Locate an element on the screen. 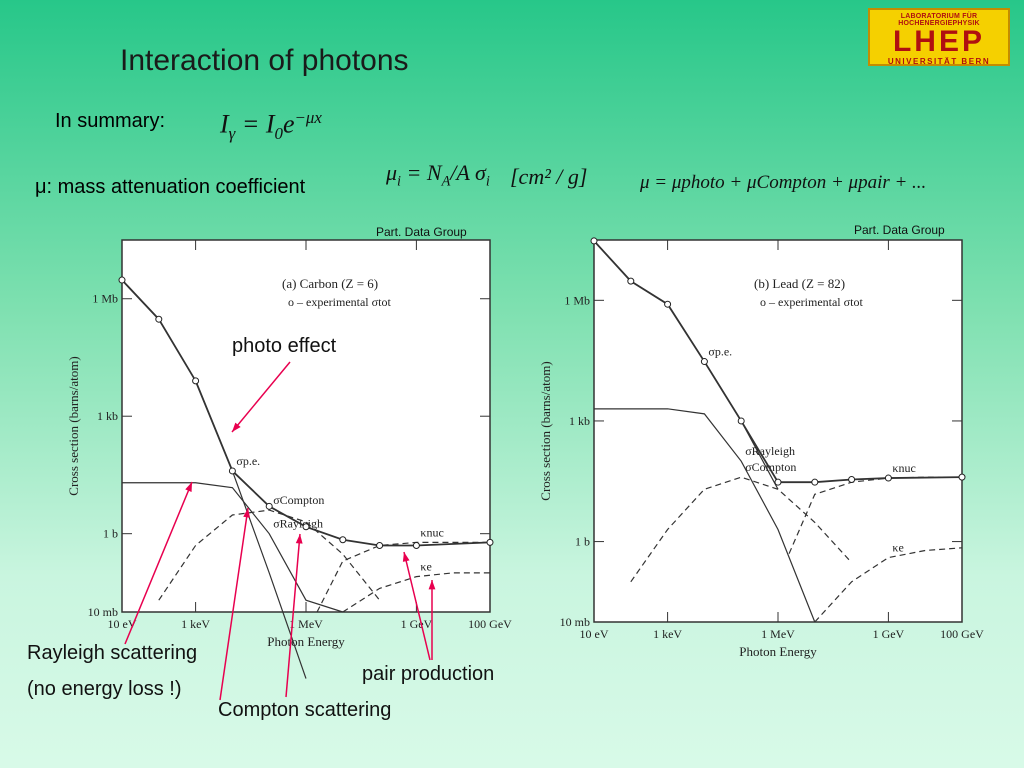 The image size is (1024, 768). callout-compton: Compton scattering is located at coordinates (305, 710).